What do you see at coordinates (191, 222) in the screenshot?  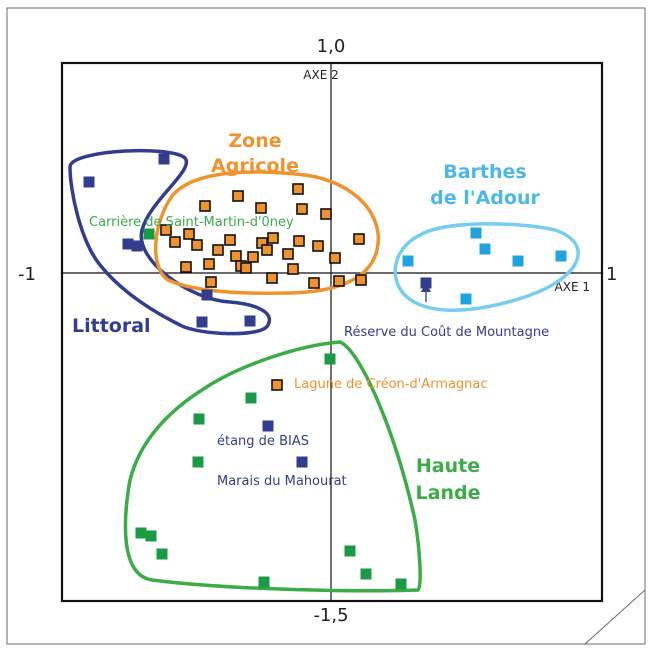 I see `annotation-carriere: Carrière de Saint-Martin-d'0ney` at bounding box center [191, 222].